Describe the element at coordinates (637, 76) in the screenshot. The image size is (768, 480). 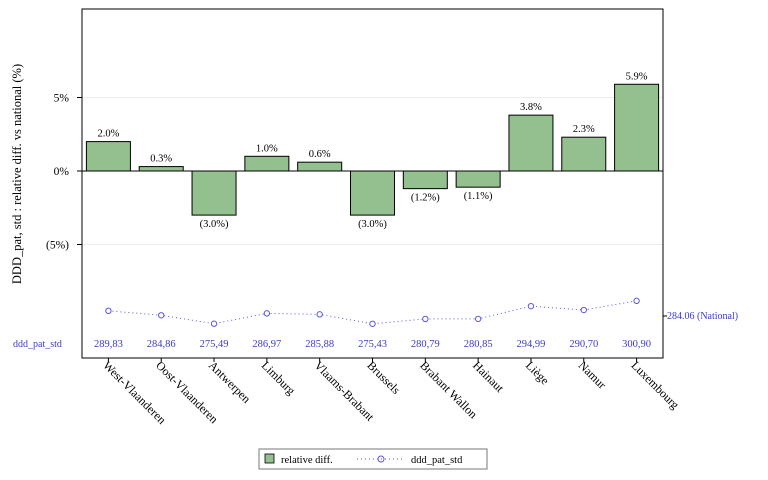
I see `bar-data-label: 5.9%` at that location.